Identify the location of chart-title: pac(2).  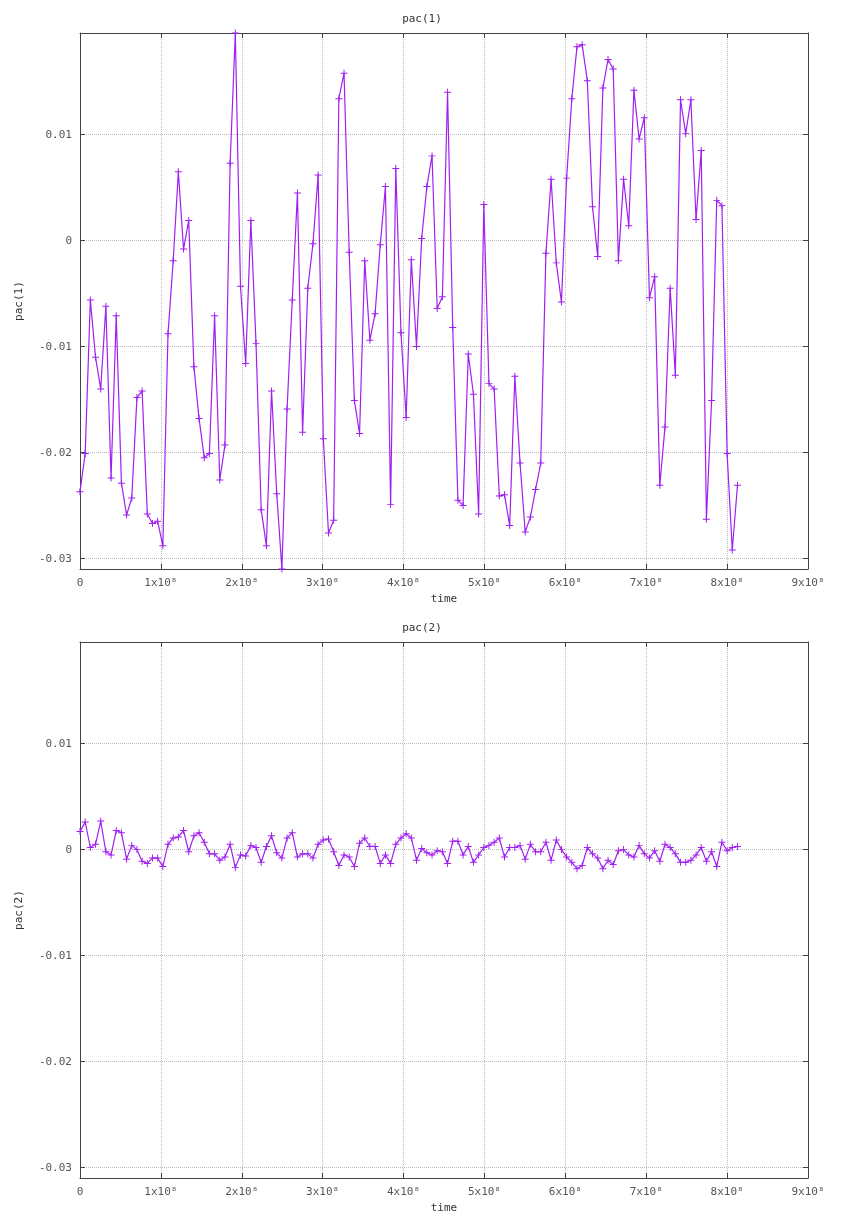
(422, 627).